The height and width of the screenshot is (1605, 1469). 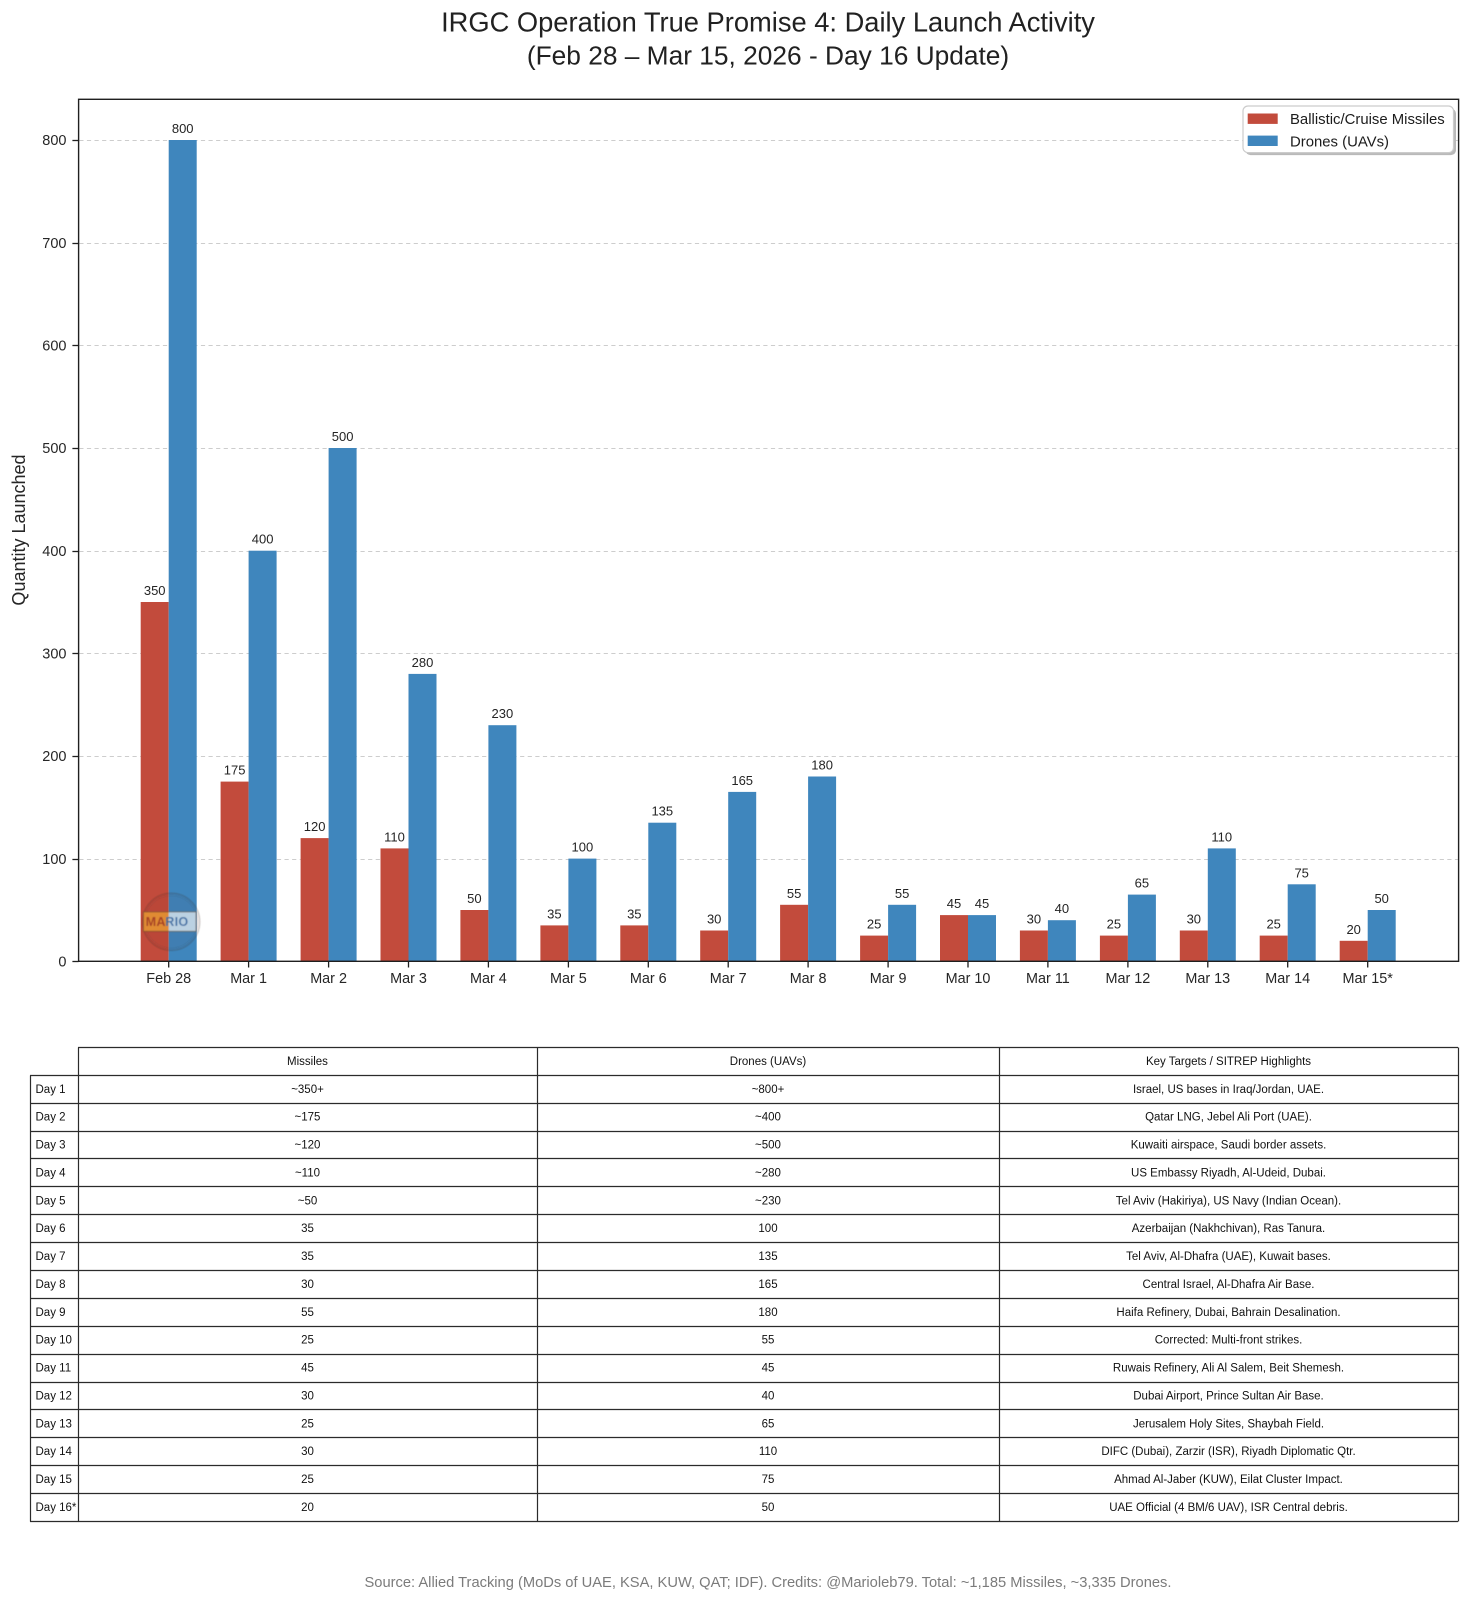 I want to click on svg-text: Day 8, so click(x=51, y=1285).